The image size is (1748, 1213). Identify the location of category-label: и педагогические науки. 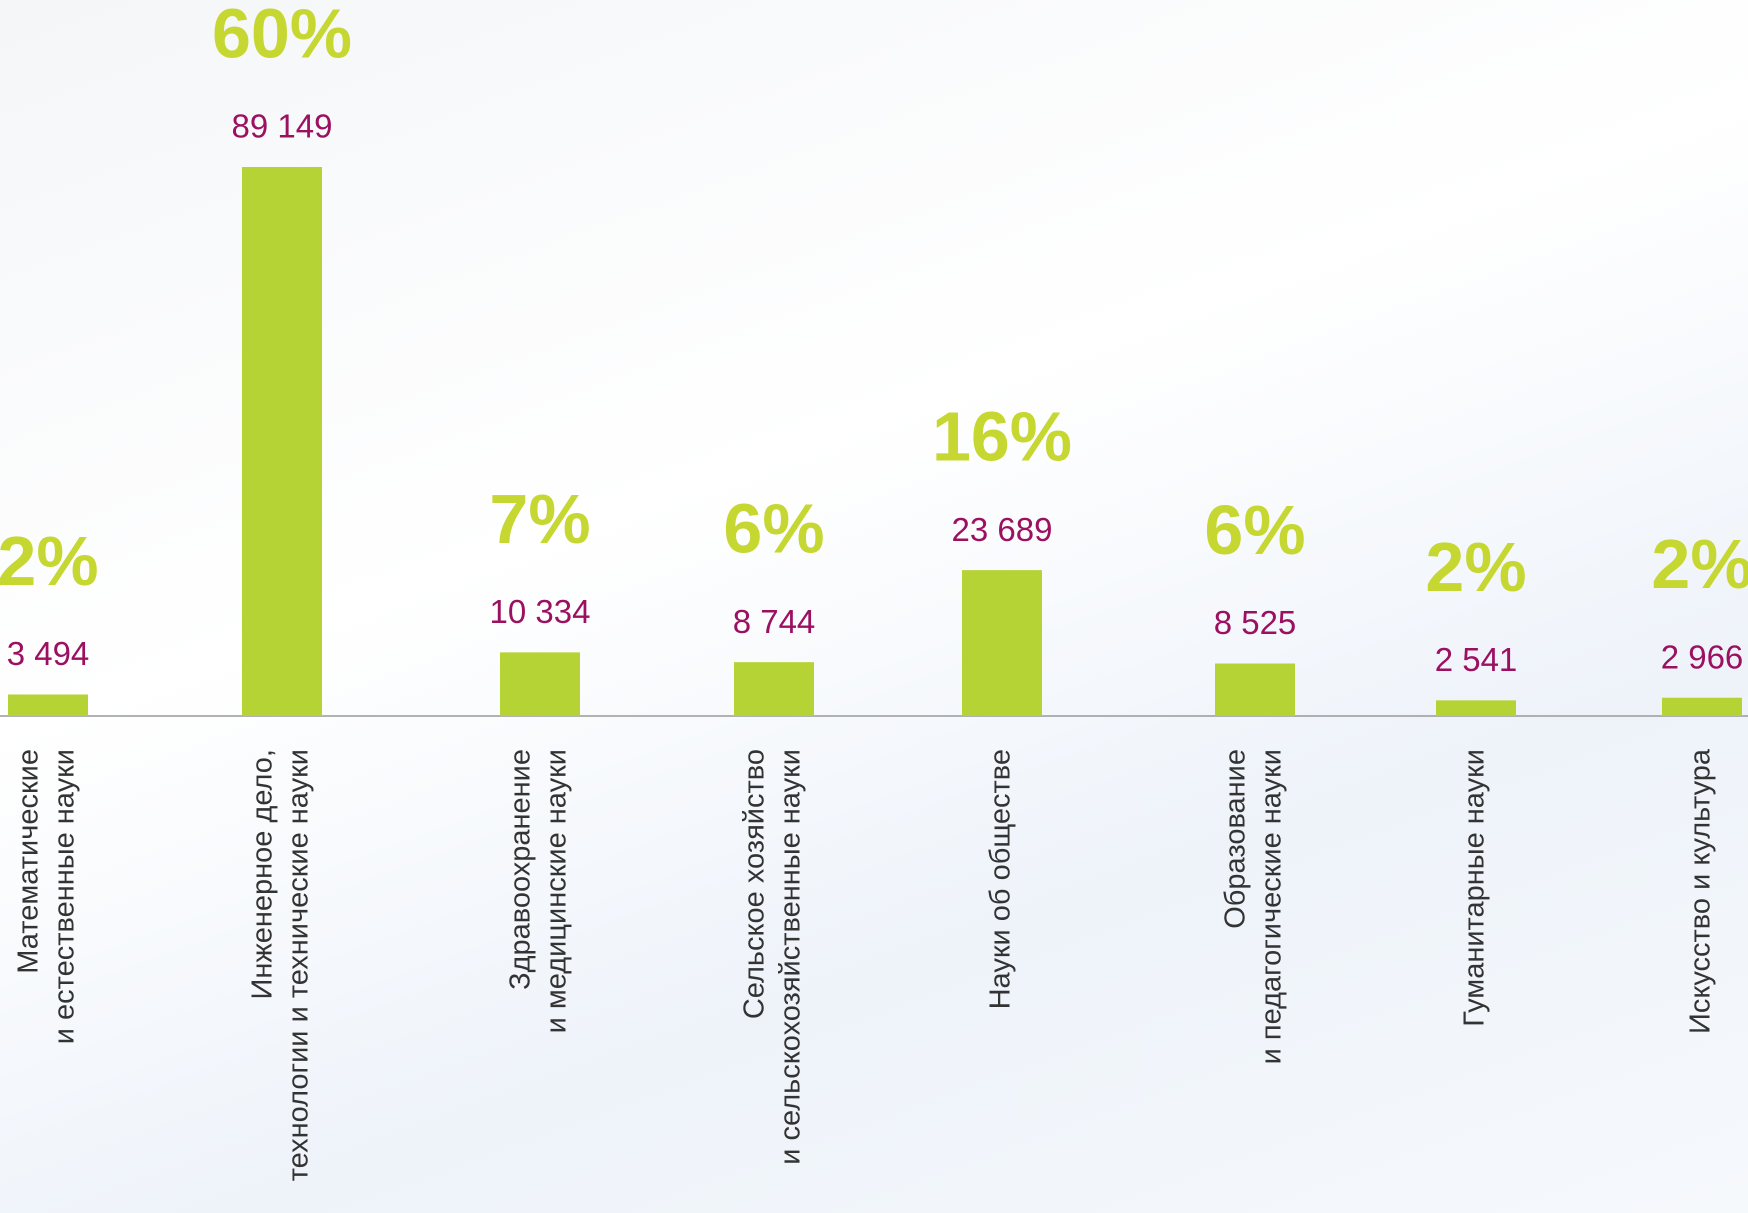
(1272, 906).